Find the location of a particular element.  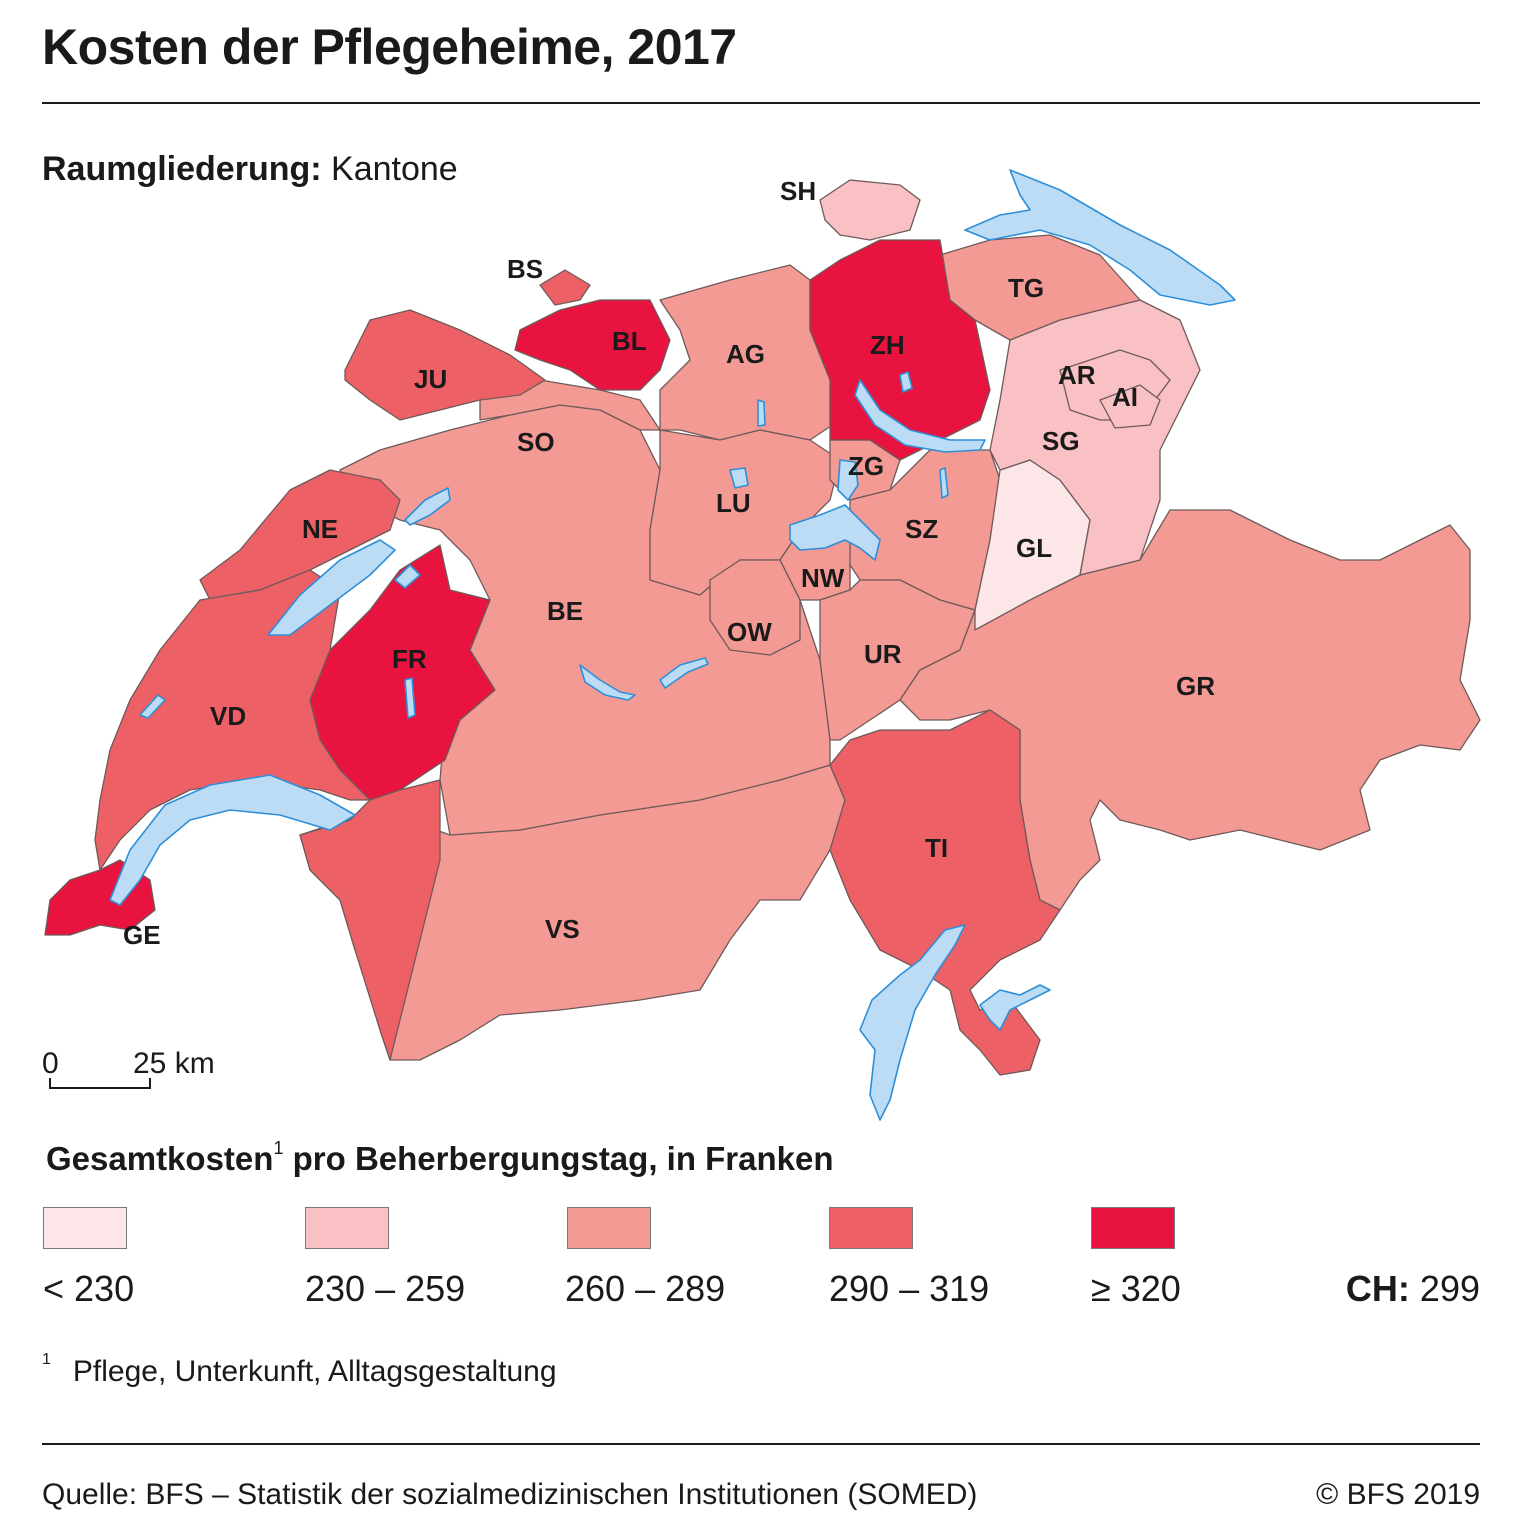

lake-maggiore is located at coordinates (912, 1022).